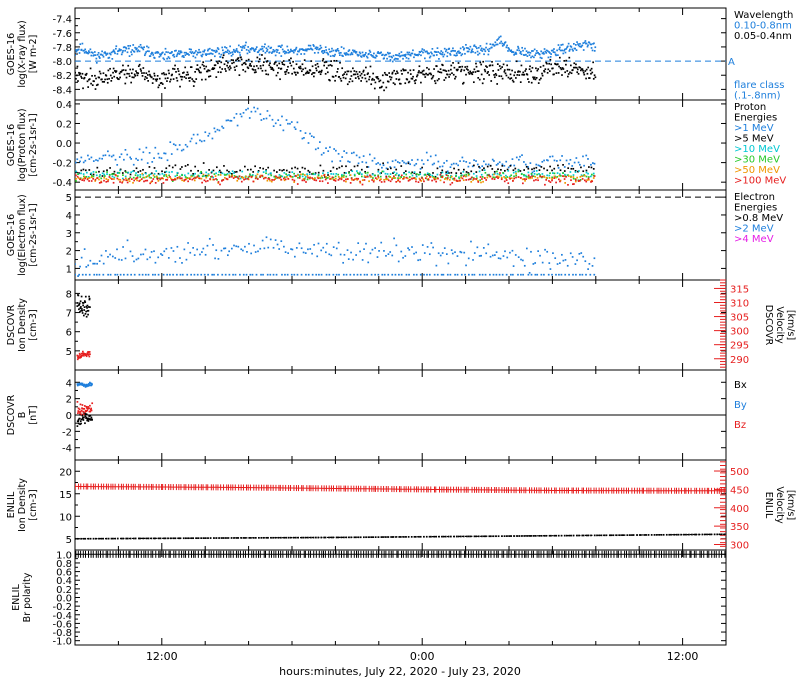  Describe the element at coordinates (400, 554) in the screenshot. I see `data-marks` at that location.